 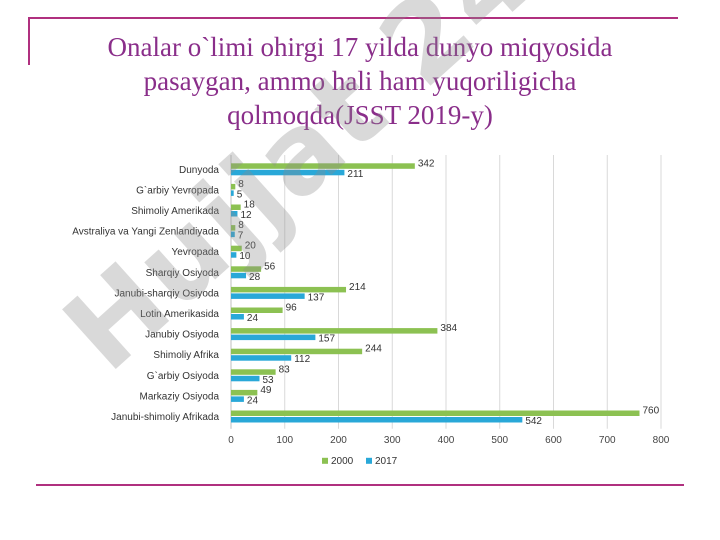 What do you see at coordinates (196, 252) in the screenshot?
I see `category-label: Yevropada` at bounding box center [196, 252].